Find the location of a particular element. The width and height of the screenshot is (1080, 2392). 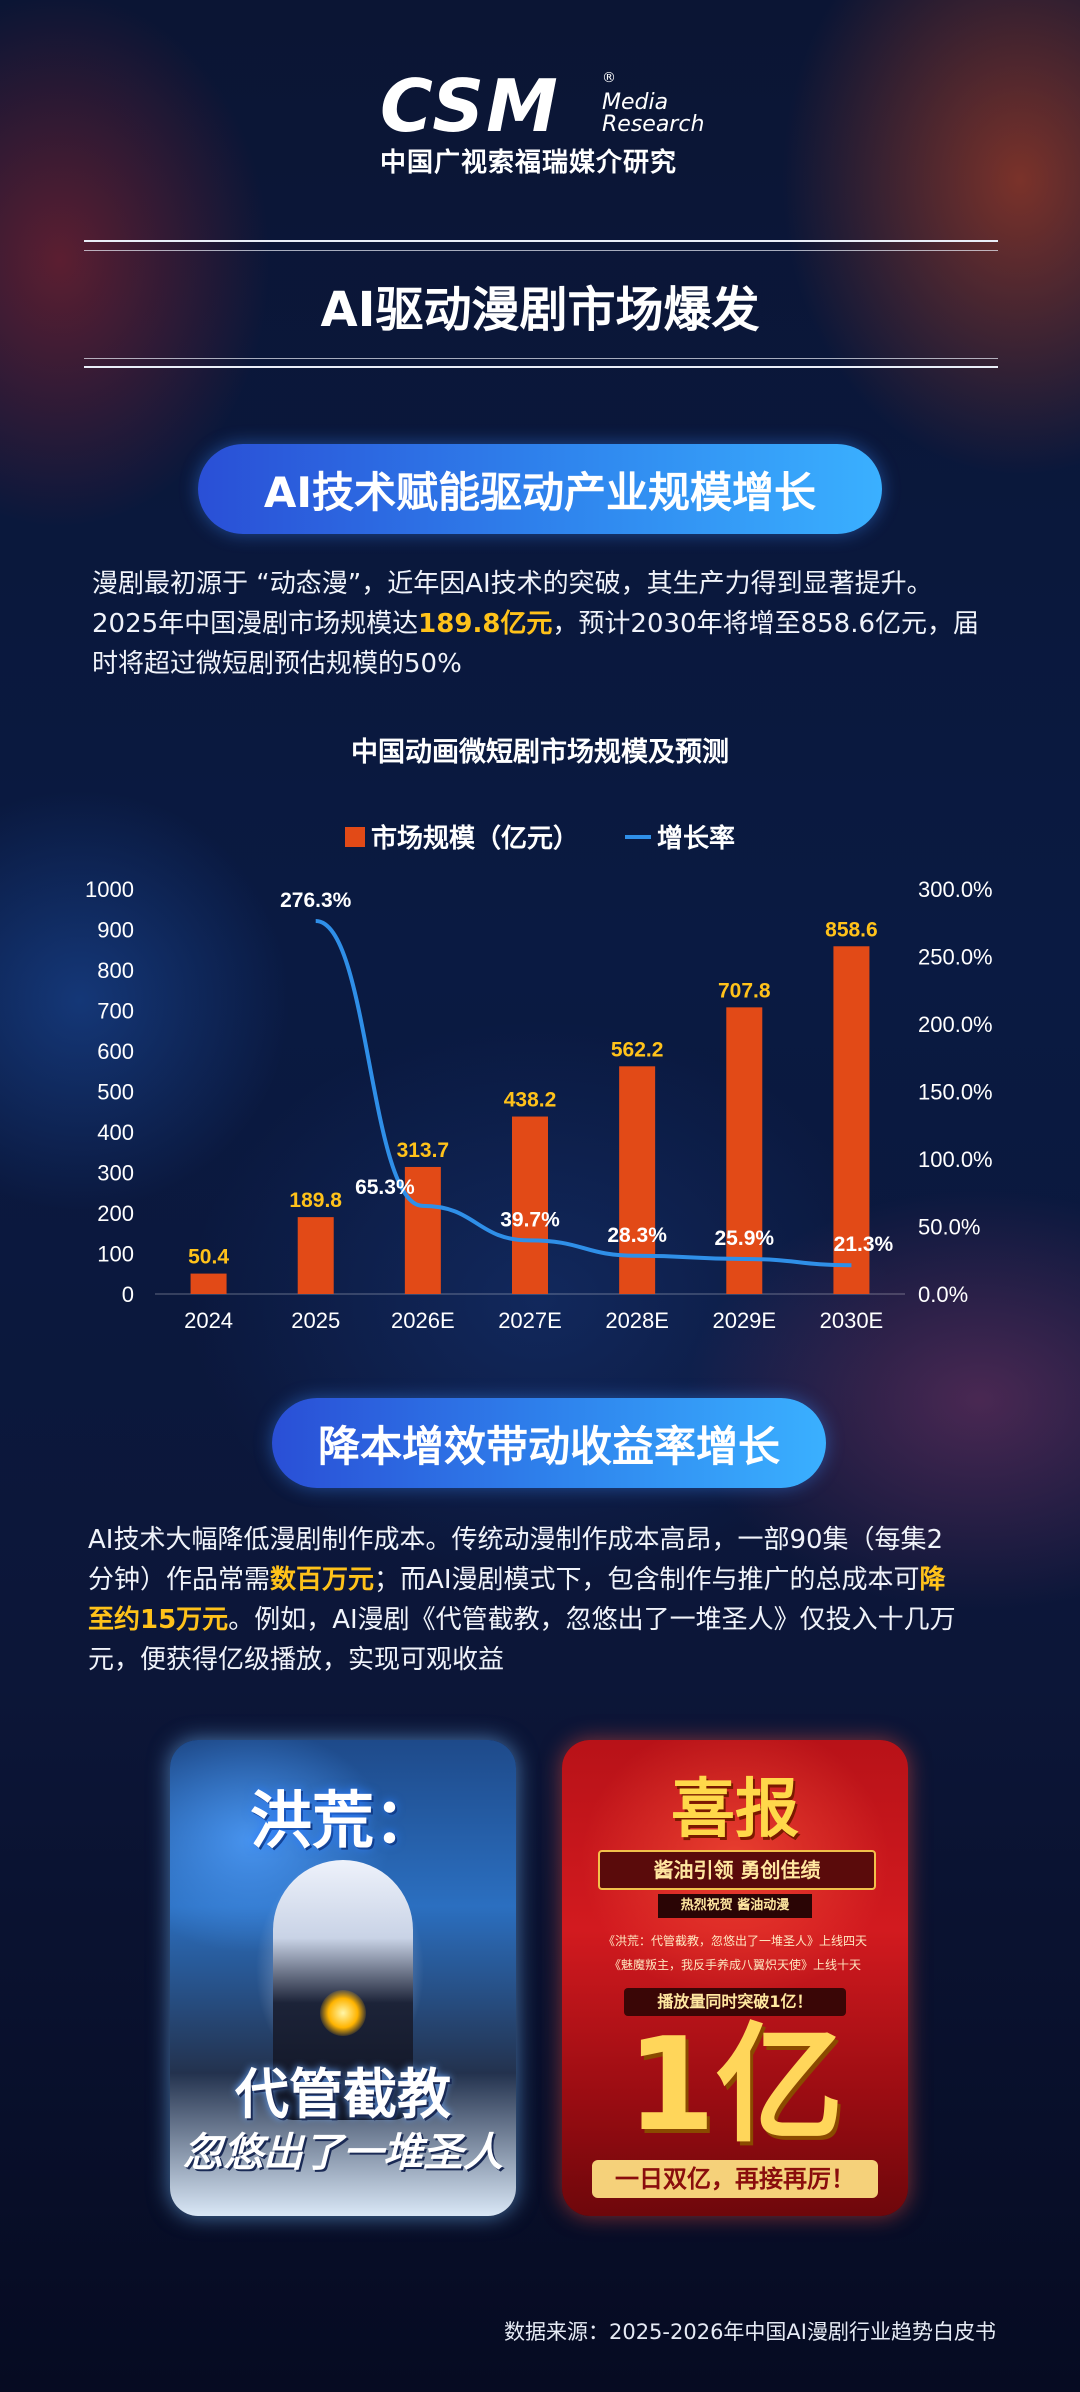

bar-2030E is located at coordinates (851, 1120).